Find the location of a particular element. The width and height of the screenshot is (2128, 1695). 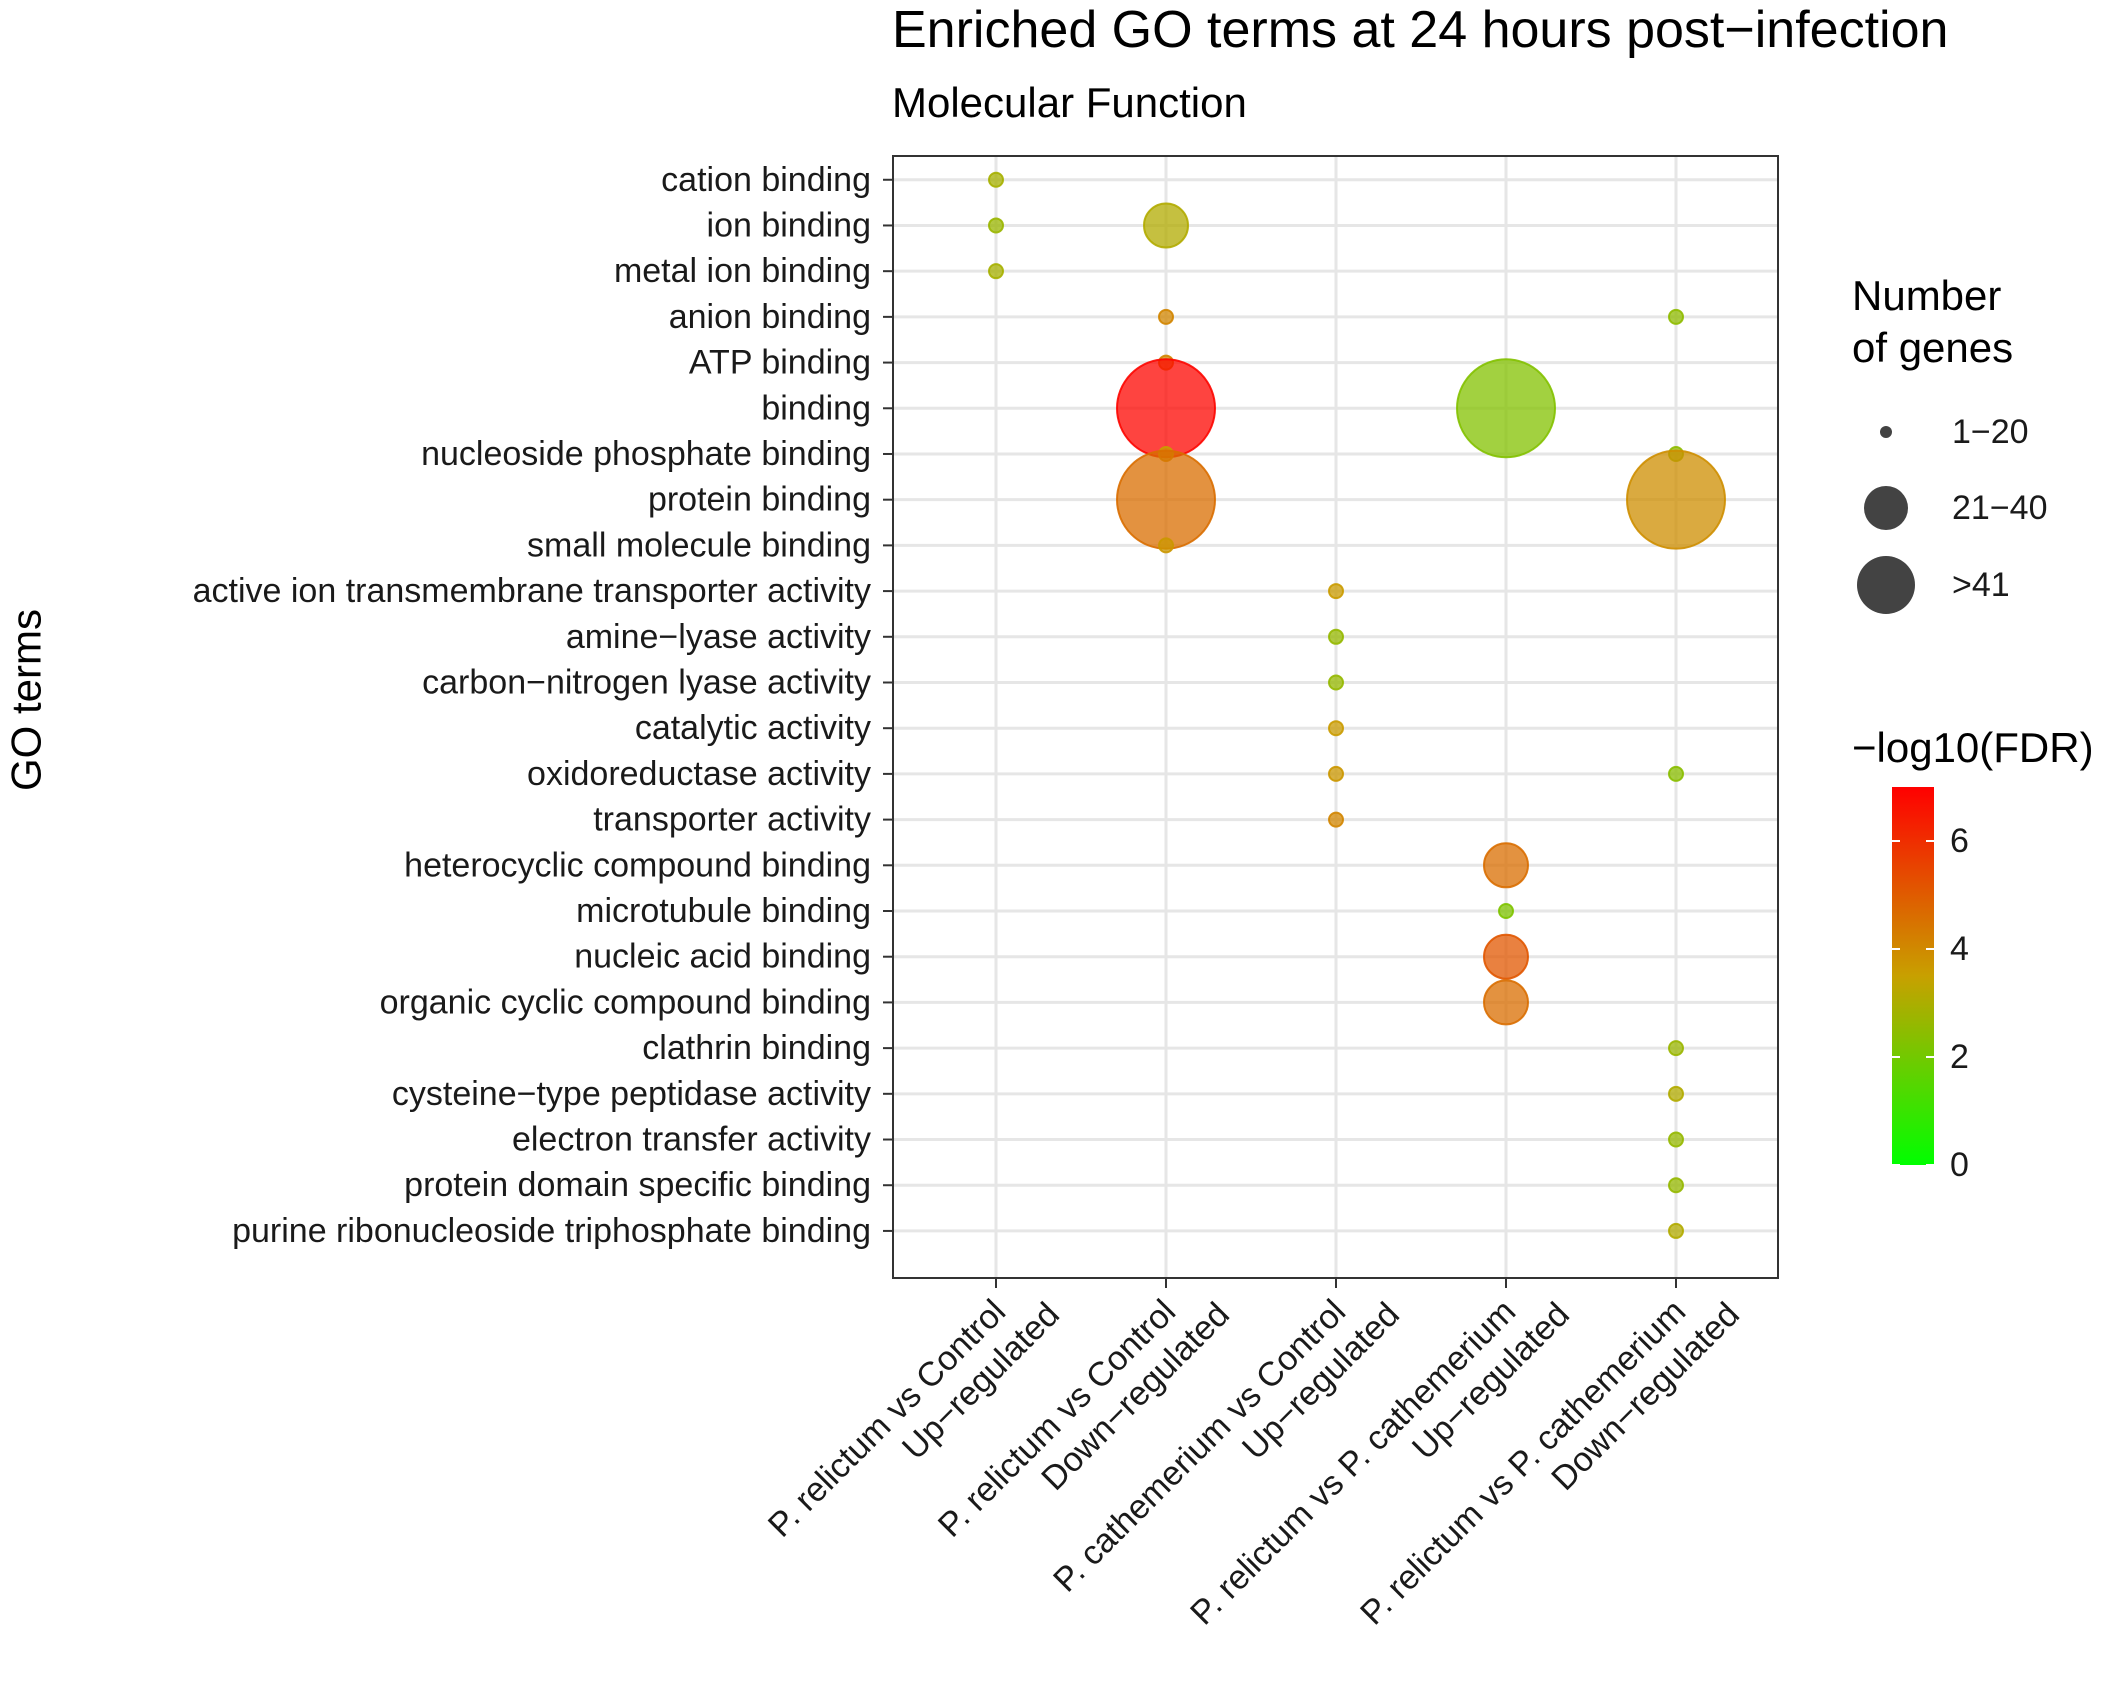

y-tick-label: carbon−nitrogen lyase activity is located at coordinates (646, 682).